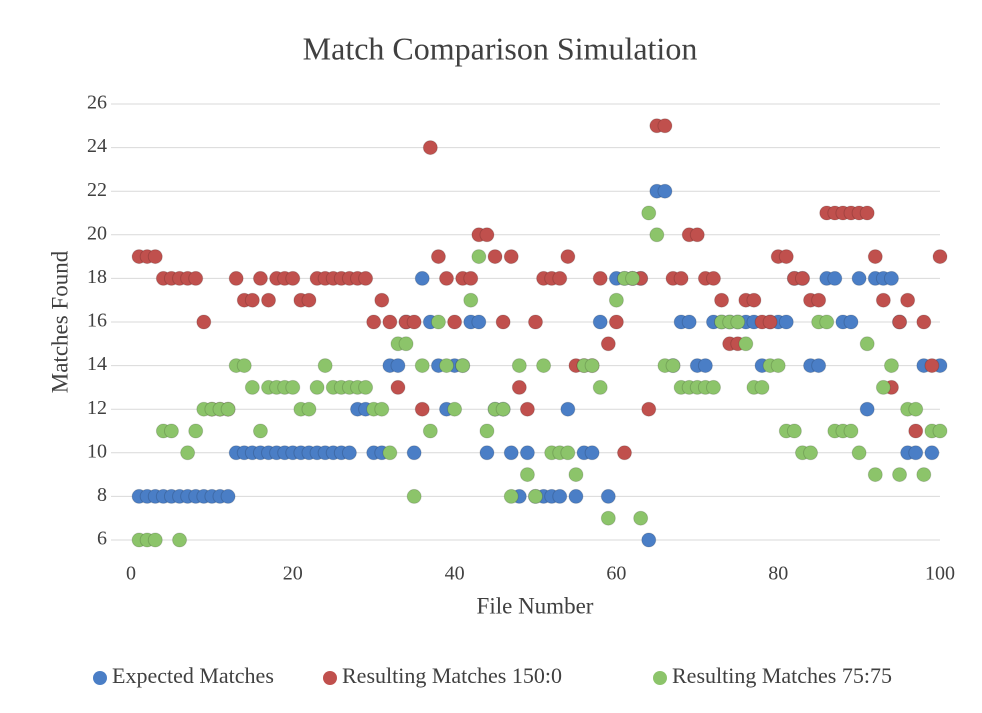 The image size is (982, 713). Describe the element at coordinates (131, 574) in the screenshot. I see `x-tick-label: 0` at that location.